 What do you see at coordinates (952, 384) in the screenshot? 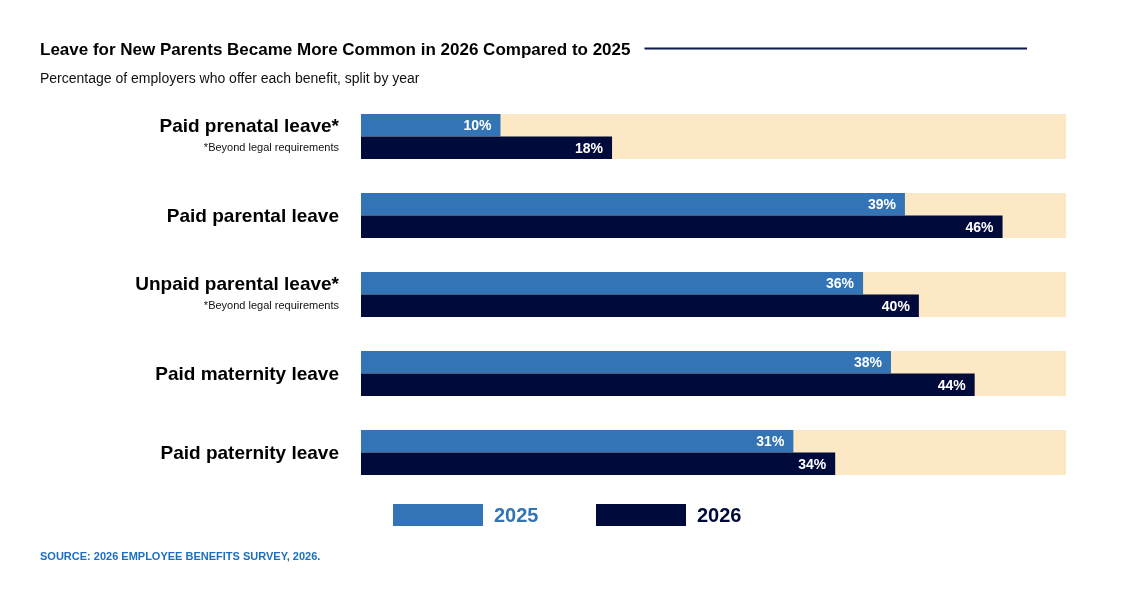
I see `data-label: 44%` at bounding box center [952, 384].